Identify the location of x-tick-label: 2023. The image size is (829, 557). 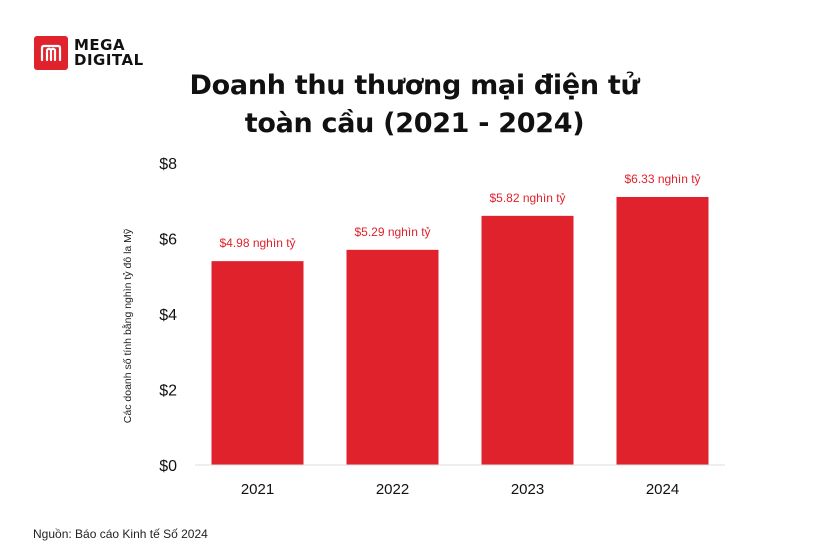
(527, 489).